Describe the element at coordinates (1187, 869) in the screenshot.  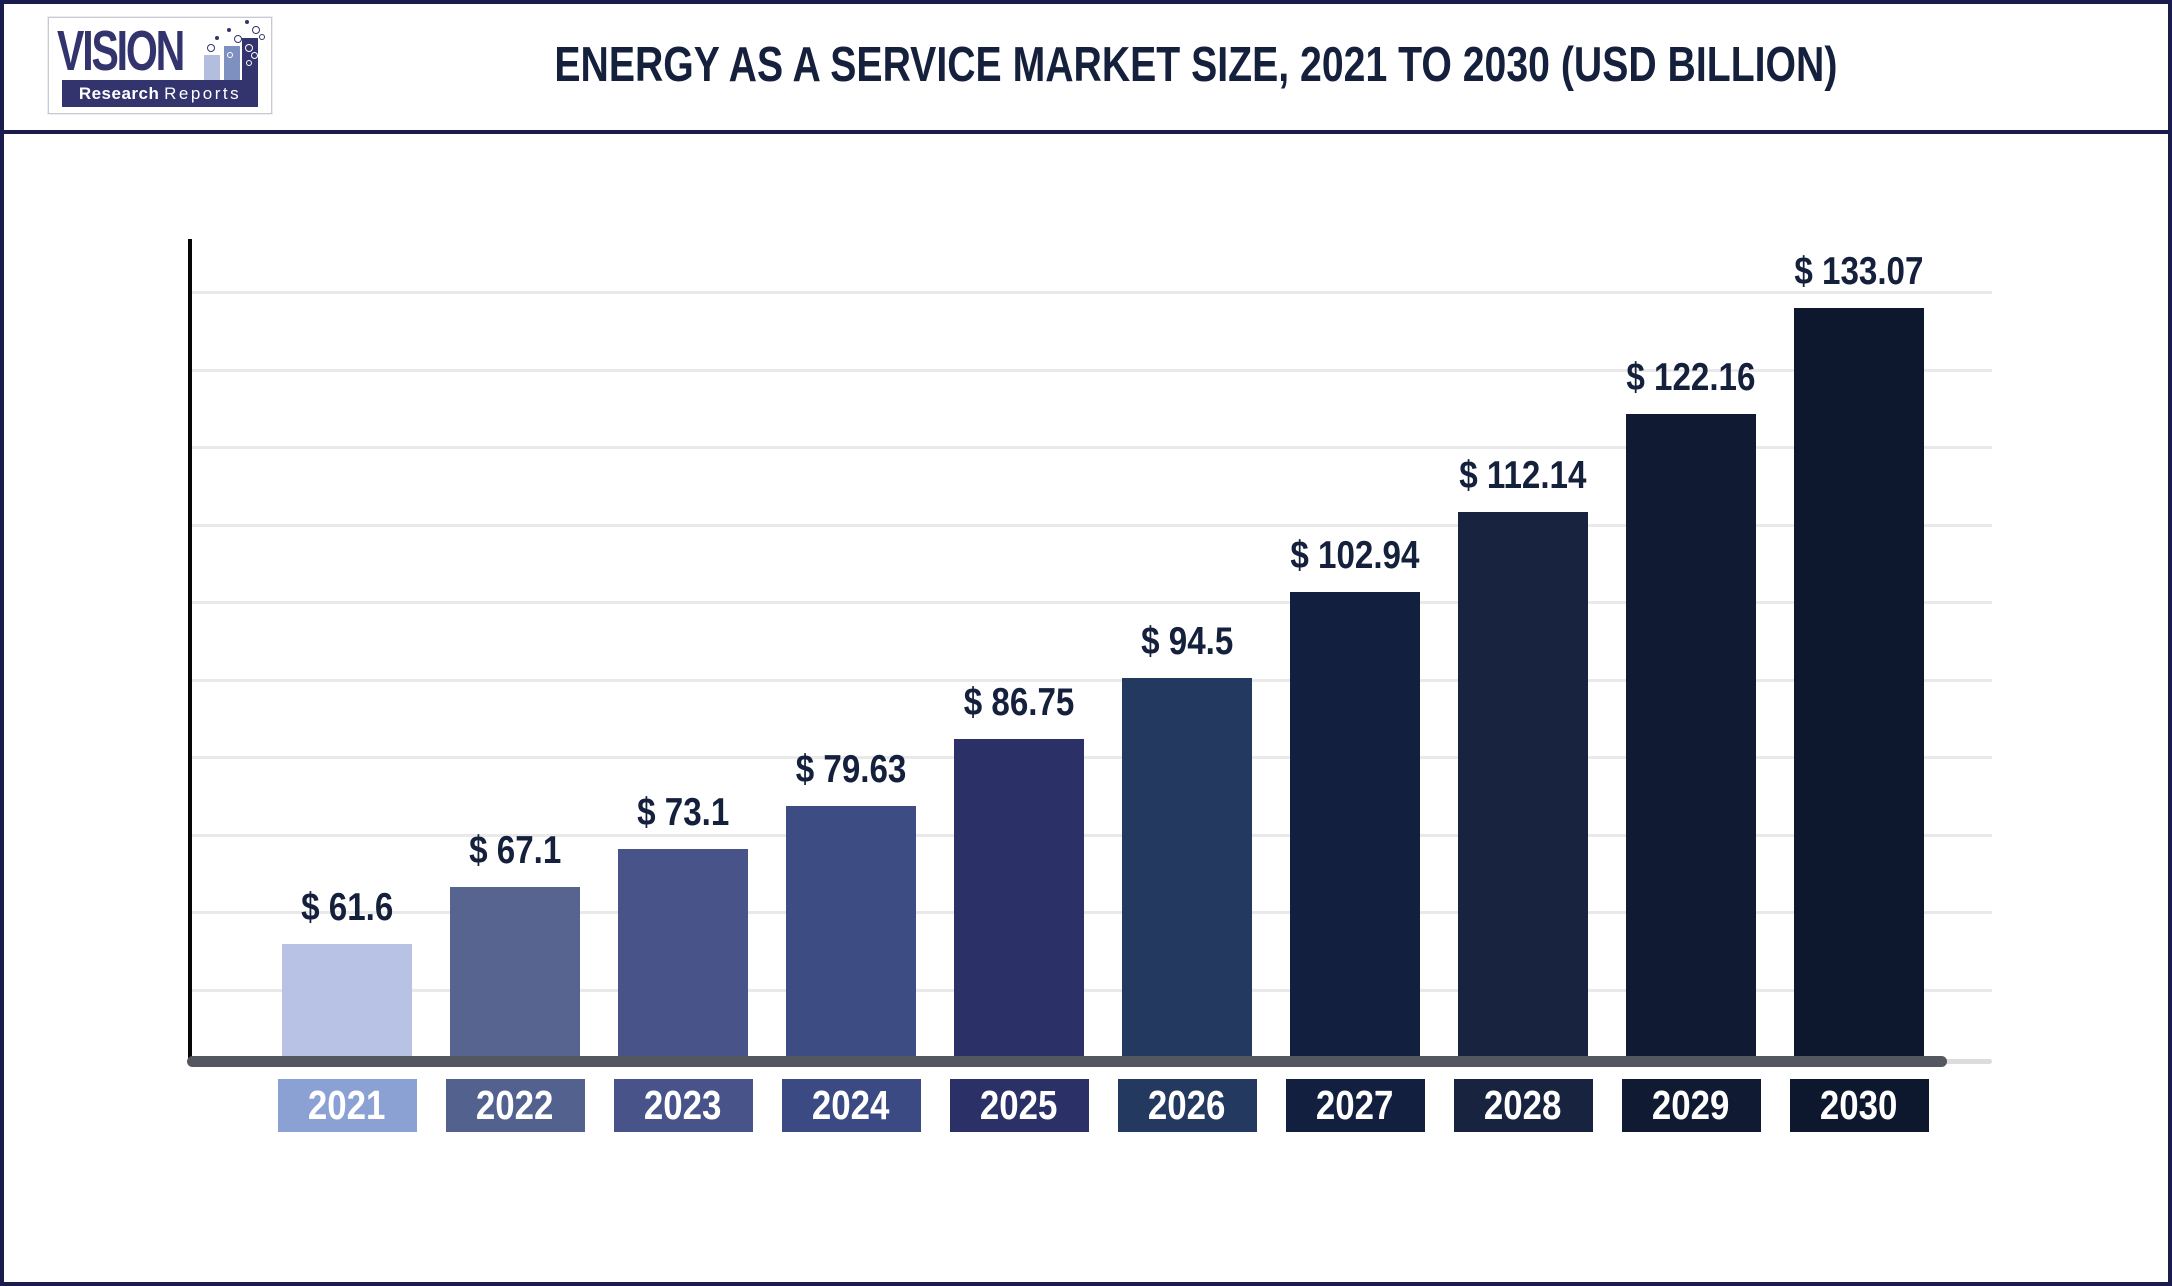
I see `bar-2026` at that location.